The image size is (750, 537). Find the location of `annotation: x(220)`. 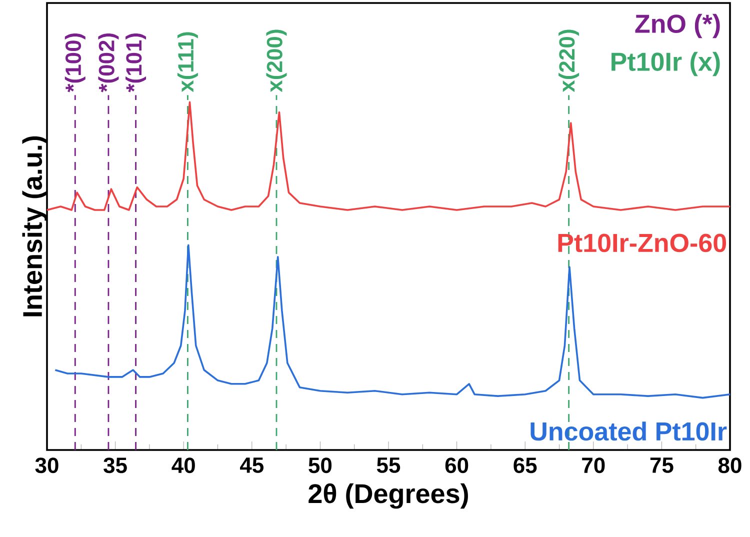

annotation: x(220) is located at coordinates (569, 61).